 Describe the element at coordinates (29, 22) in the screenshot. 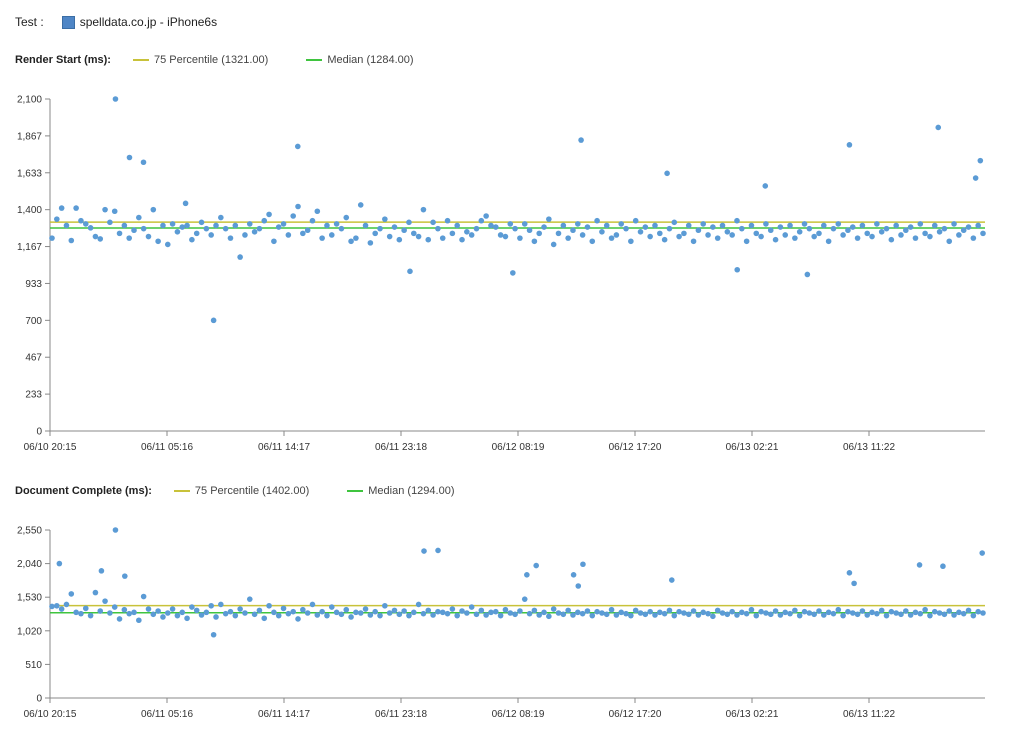

I see `test-label: Test :` at that location.